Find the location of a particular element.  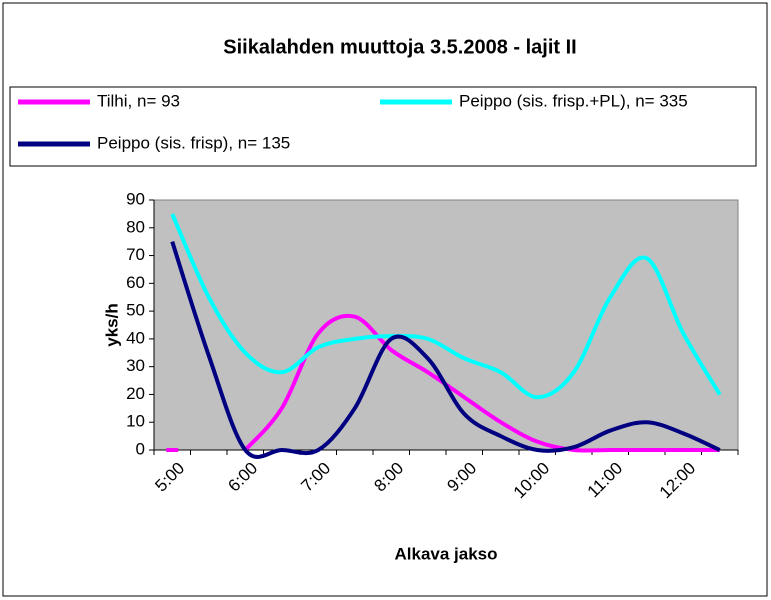

y-axis-title: yks/h is located at coordinates (111, 324).